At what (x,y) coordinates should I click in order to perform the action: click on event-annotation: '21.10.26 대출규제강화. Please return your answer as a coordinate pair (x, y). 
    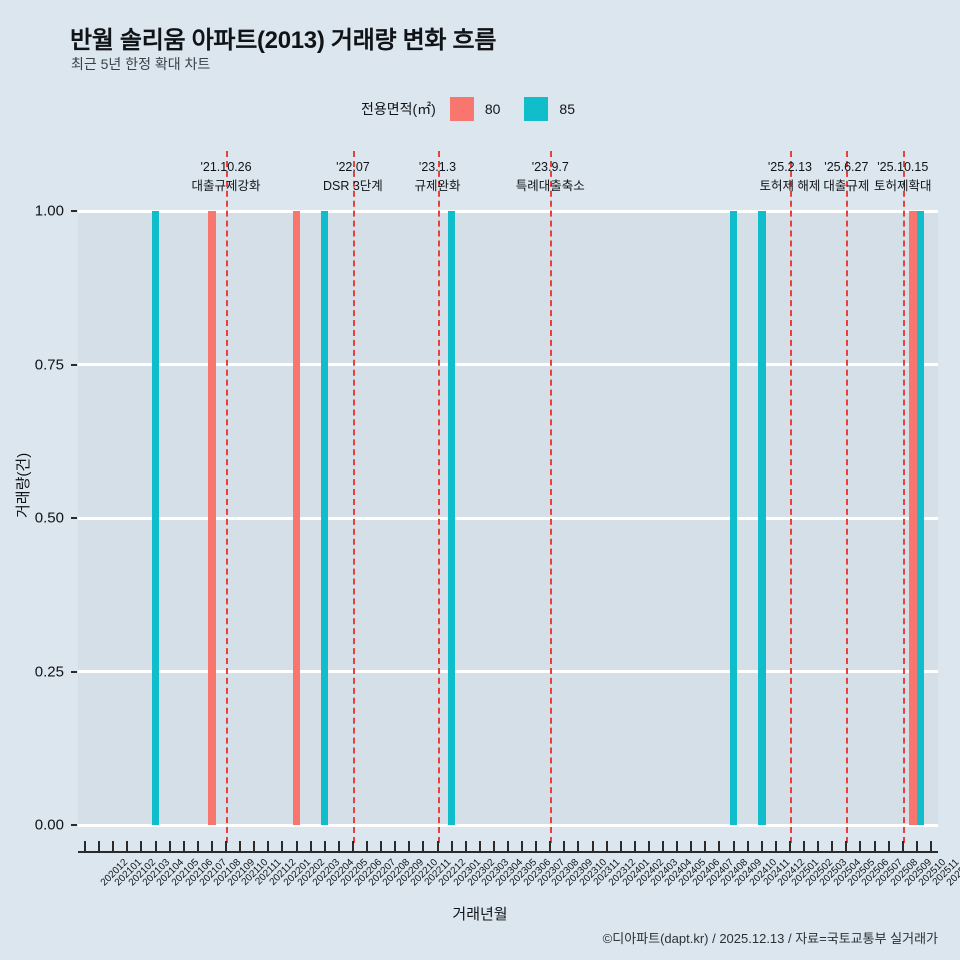
    Looking at the image, I should click on (226, 177).